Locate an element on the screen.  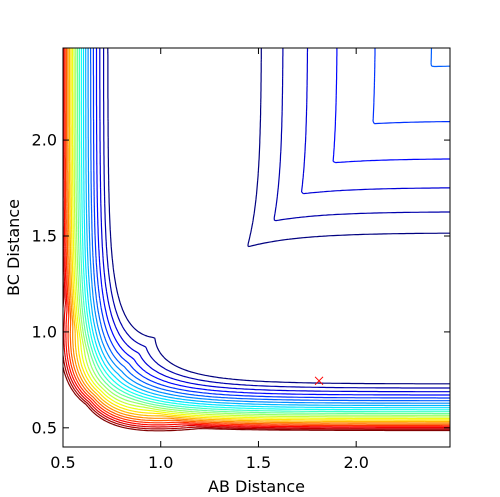
y-axis-label: BC Distance is located at coordinates (13, 247).